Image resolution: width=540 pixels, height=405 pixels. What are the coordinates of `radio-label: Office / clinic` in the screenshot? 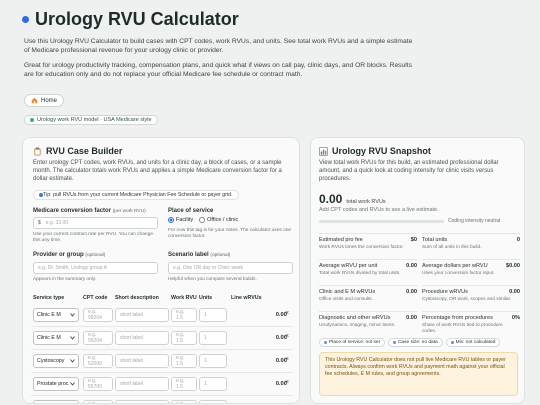 It's located at (223, 220).